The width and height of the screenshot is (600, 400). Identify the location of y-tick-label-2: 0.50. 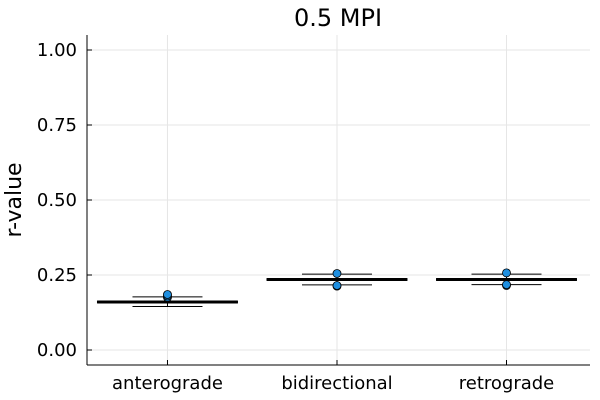
(57, 200).